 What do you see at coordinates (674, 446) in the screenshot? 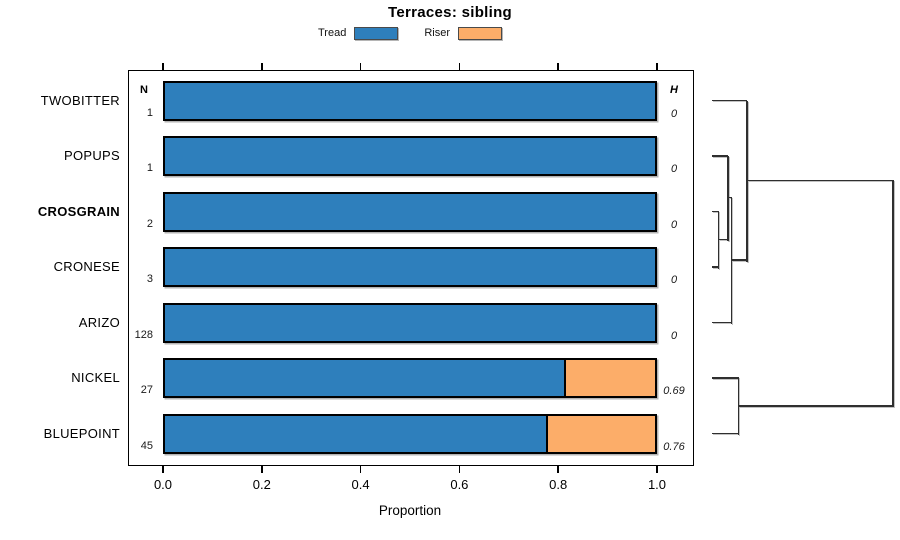
I see `h-value: 0.76` at bounding box center [674, 446].